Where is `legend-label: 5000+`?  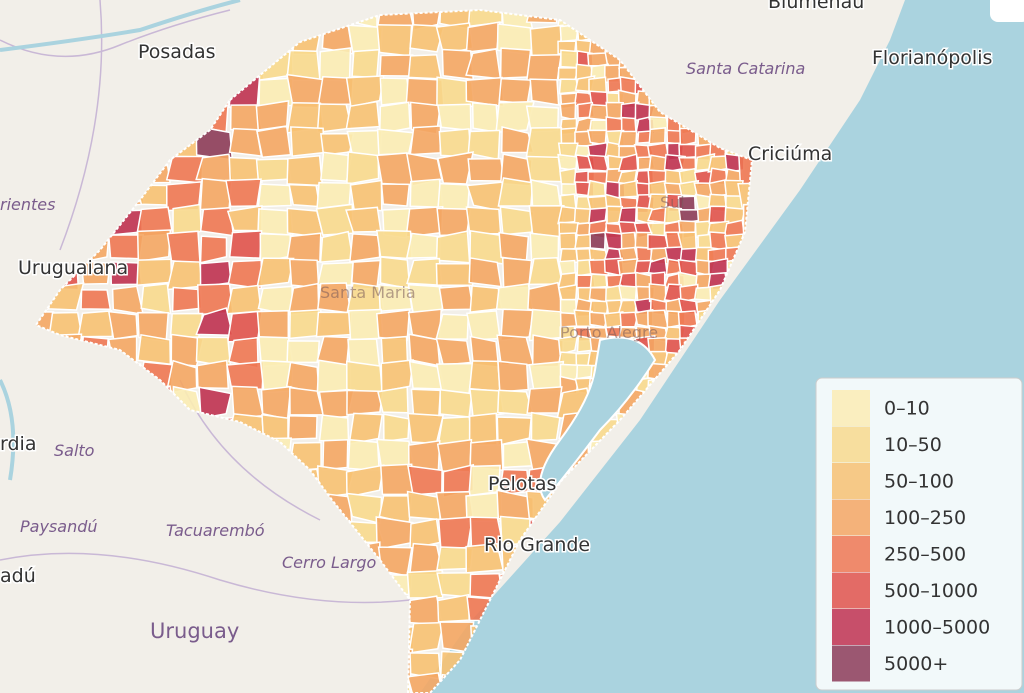
legend-label: 5000+ is located at coordinates (916, 664).